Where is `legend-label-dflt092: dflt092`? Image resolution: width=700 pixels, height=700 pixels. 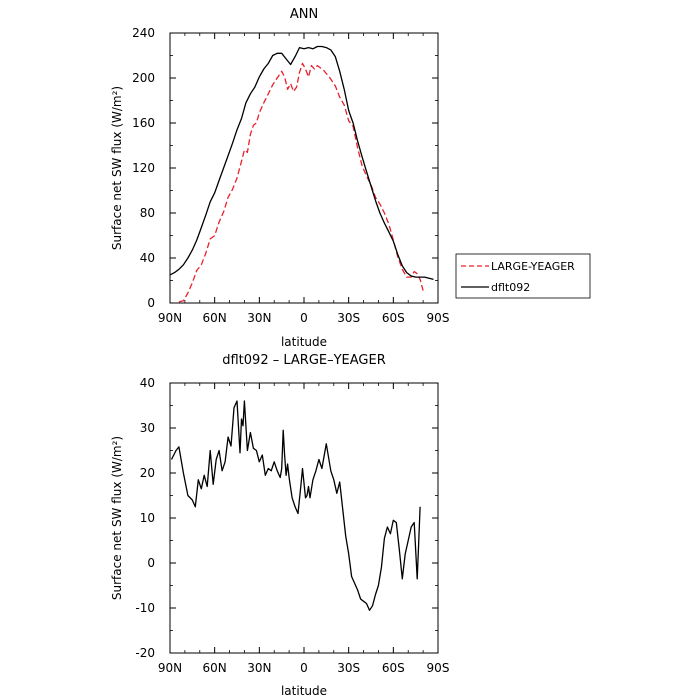
legend-label-dflt092: dflt092 is located at coordinates (510, 287).